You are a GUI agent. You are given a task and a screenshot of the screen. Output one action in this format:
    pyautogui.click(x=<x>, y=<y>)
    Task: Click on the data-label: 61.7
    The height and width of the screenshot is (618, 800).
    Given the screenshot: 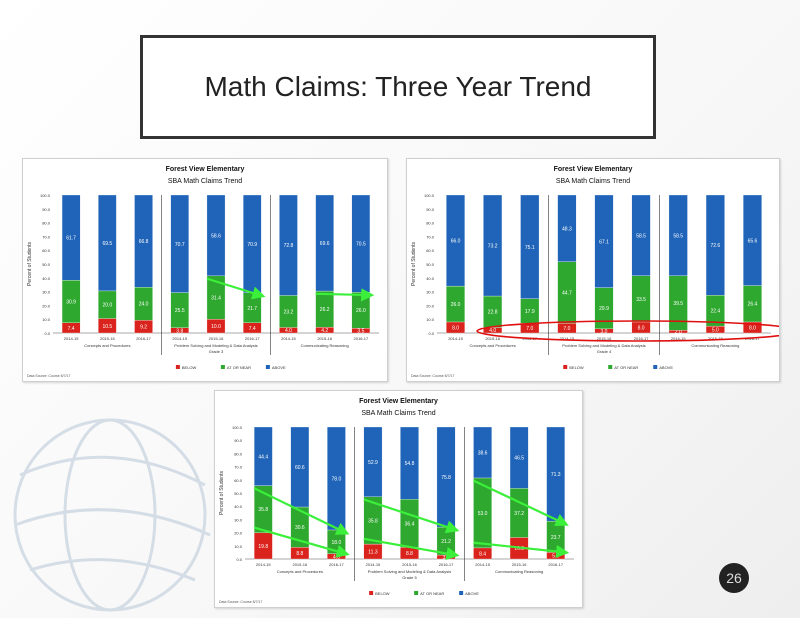 What is the action you would take?
    pyautogui.click(x=71, y=239)
    